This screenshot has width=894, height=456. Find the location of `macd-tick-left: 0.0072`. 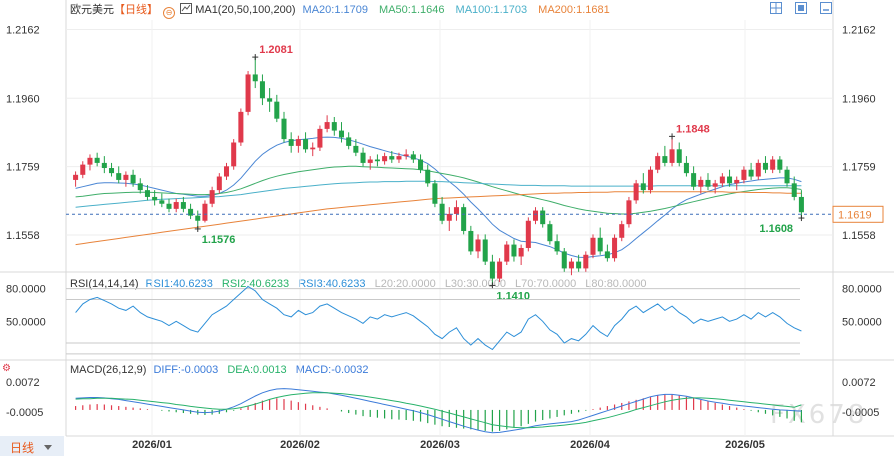

macd-tick-left: 0.0072 is located at coordinates (23, 383).